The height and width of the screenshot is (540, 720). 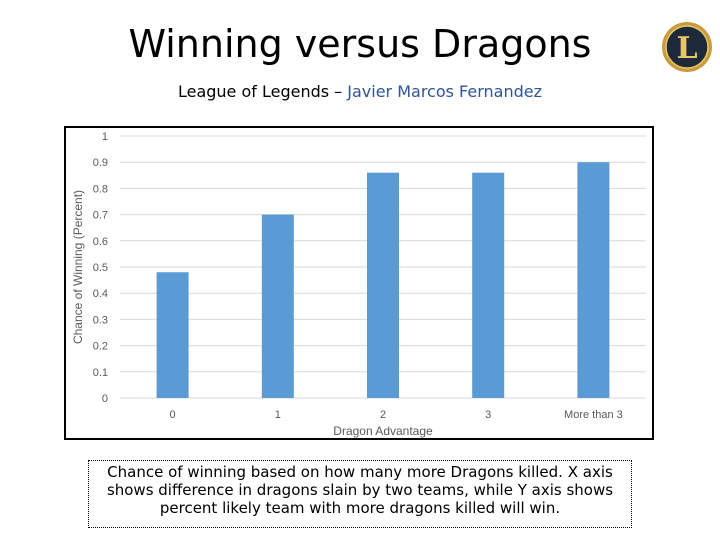 I want to click on x-tick-label: 3, so click(x=488, y=415).